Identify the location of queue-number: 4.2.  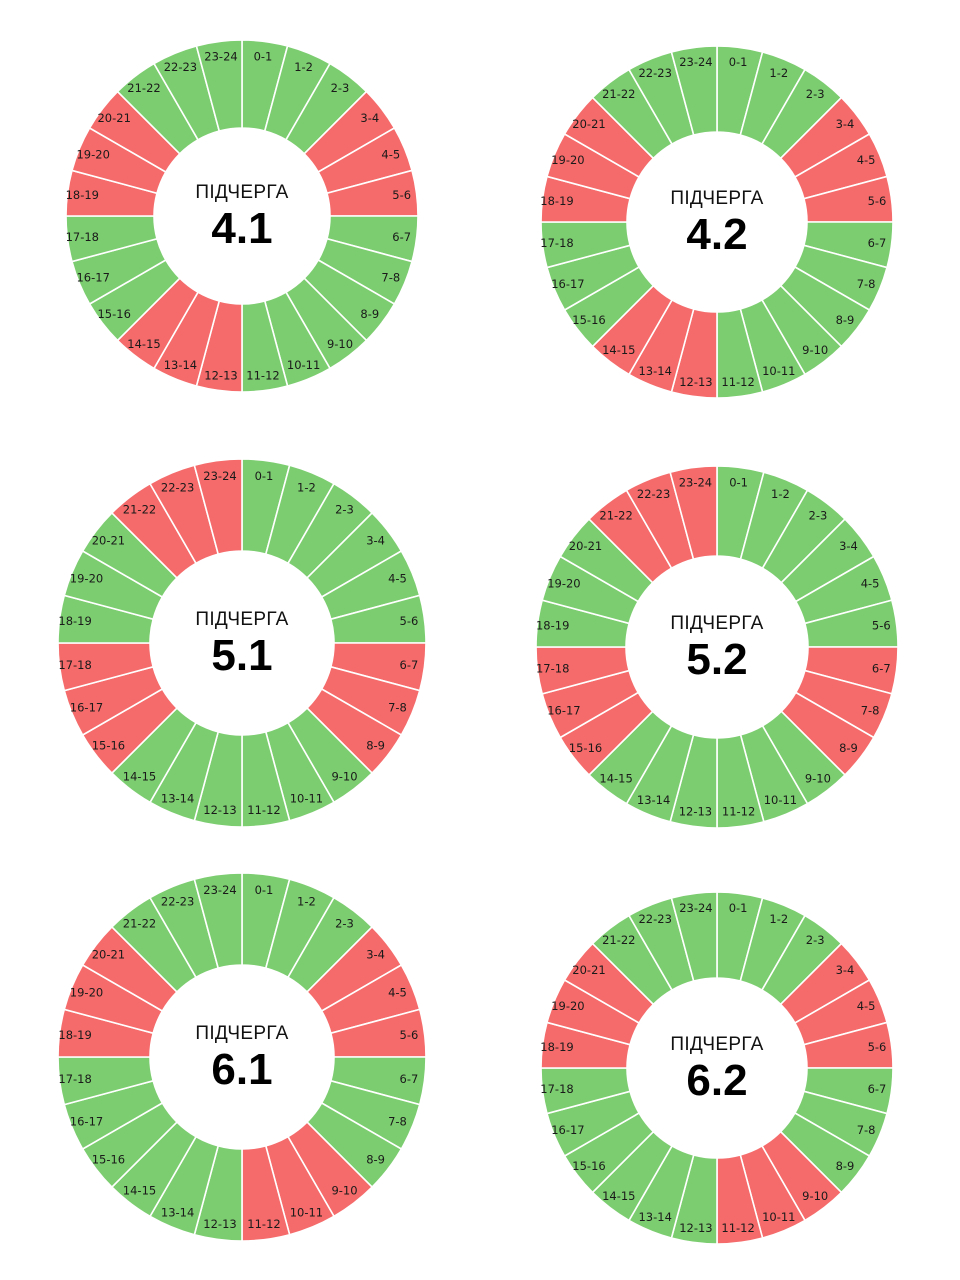
(716, 234).